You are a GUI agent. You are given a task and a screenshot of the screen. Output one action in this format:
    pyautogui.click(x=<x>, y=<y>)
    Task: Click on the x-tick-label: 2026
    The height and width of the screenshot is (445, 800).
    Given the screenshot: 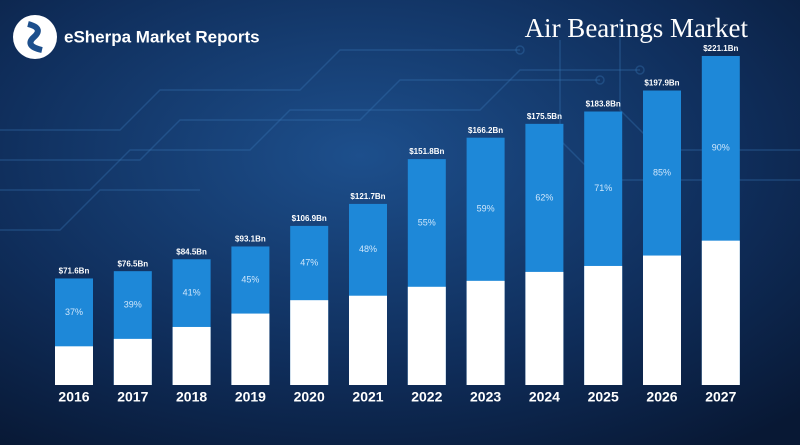 What is the action you would take?
    pyautogui.click(x=661, y=397)
    